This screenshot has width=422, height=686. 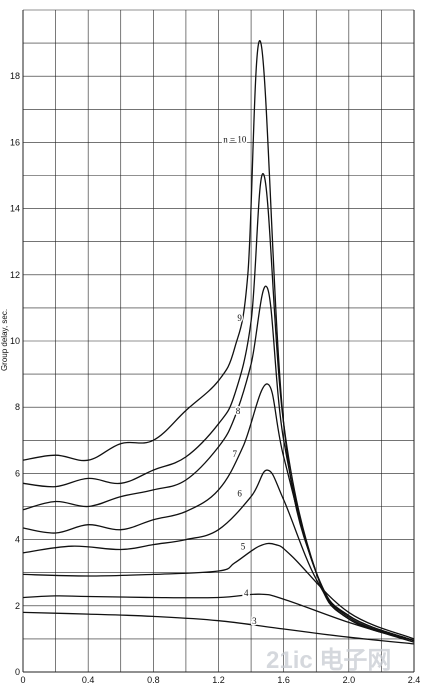 I want to click on curve-labels: n = 10 9 8 7 6 5 4 3, so click(x=240, y=380).